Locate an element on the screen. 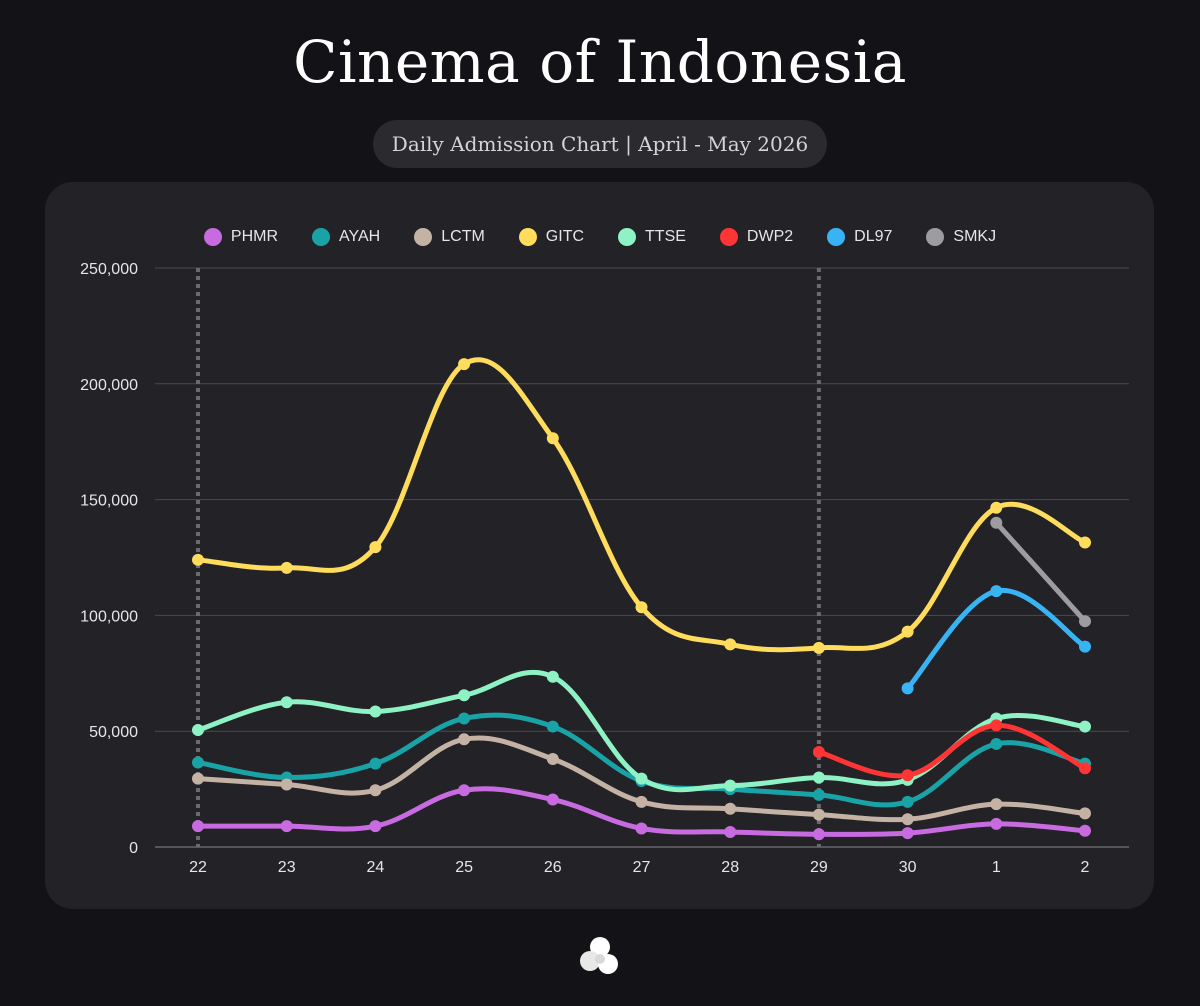 The width and height of the screenshot is (1200, 1006). chart-title: Cinema of Indonesia is located at coordinates (600, 62).